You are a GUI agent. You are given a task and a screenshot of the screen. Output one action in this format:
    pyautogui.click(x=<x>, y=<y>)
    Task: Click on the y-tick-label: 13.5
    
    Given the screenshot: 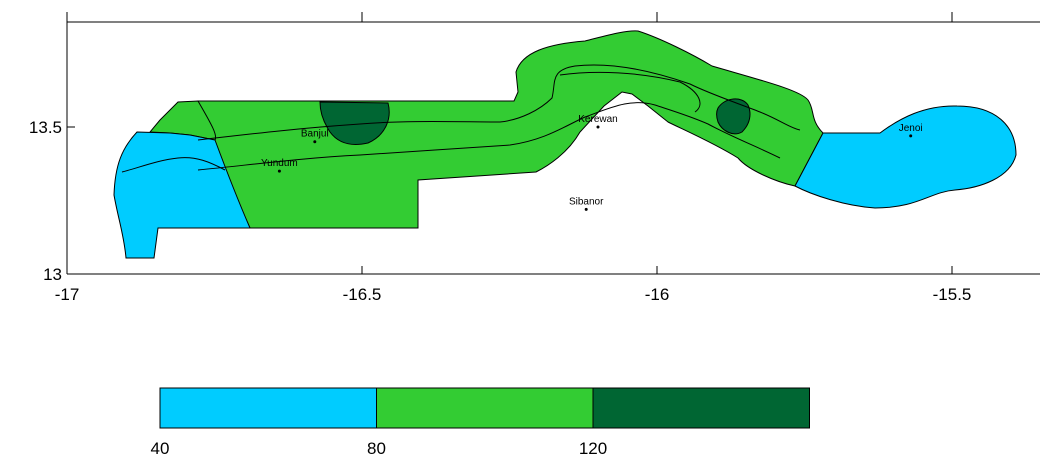 What is the action you would take?
    pyautogui.click(x=45, y=127)
    